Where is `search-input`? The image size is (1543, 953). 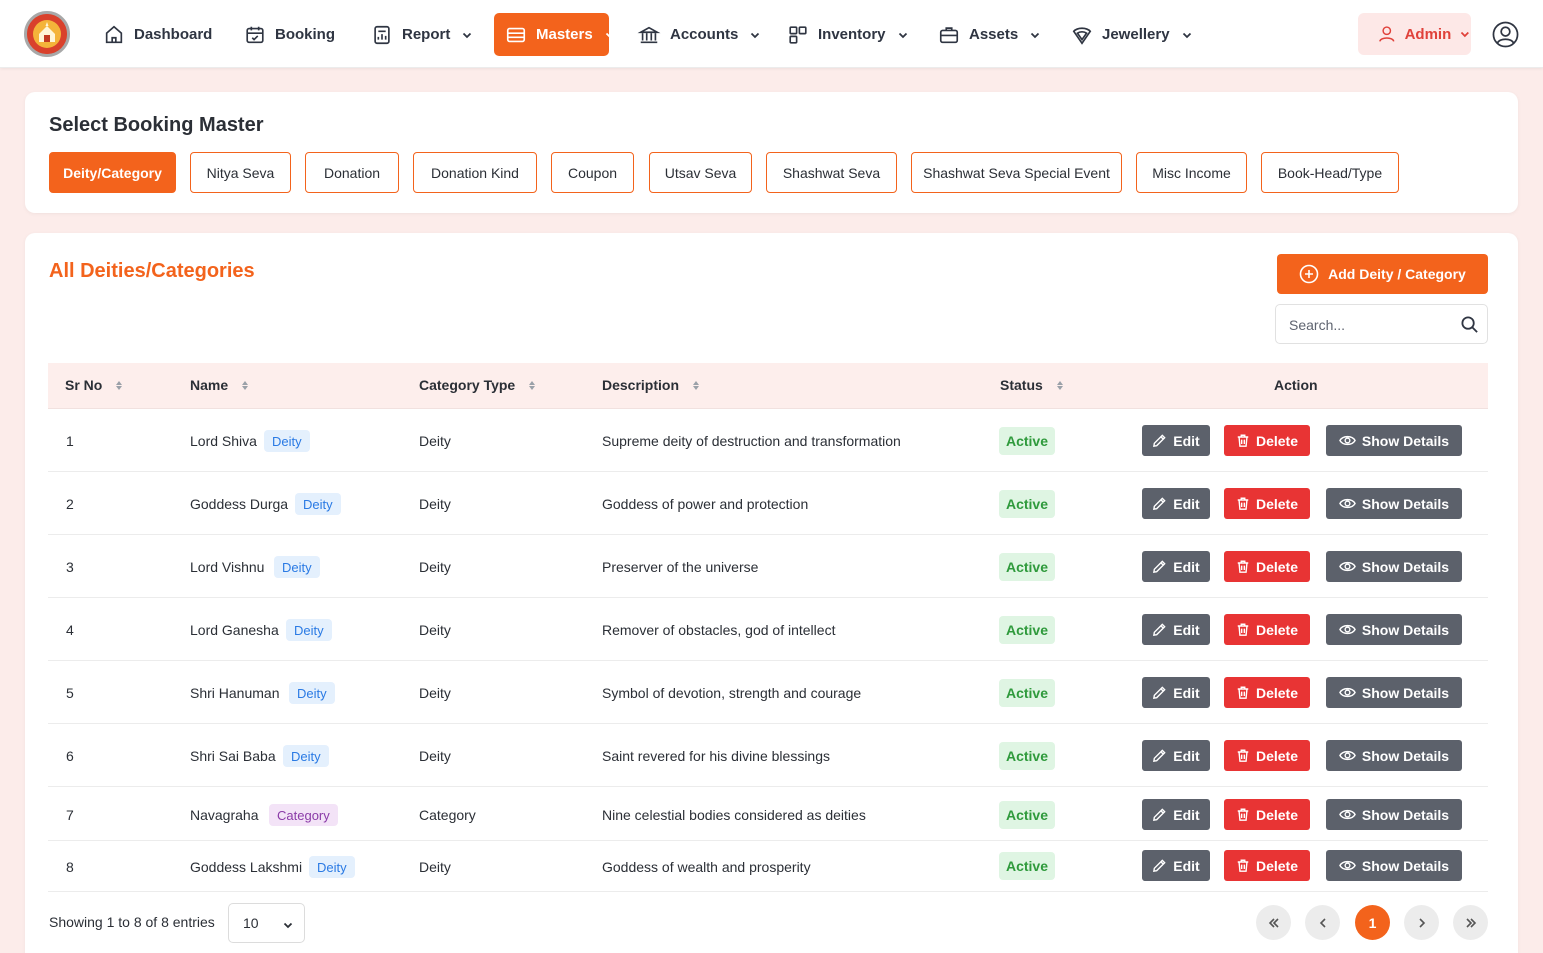
search-input is located at coordinates (1369, 325).